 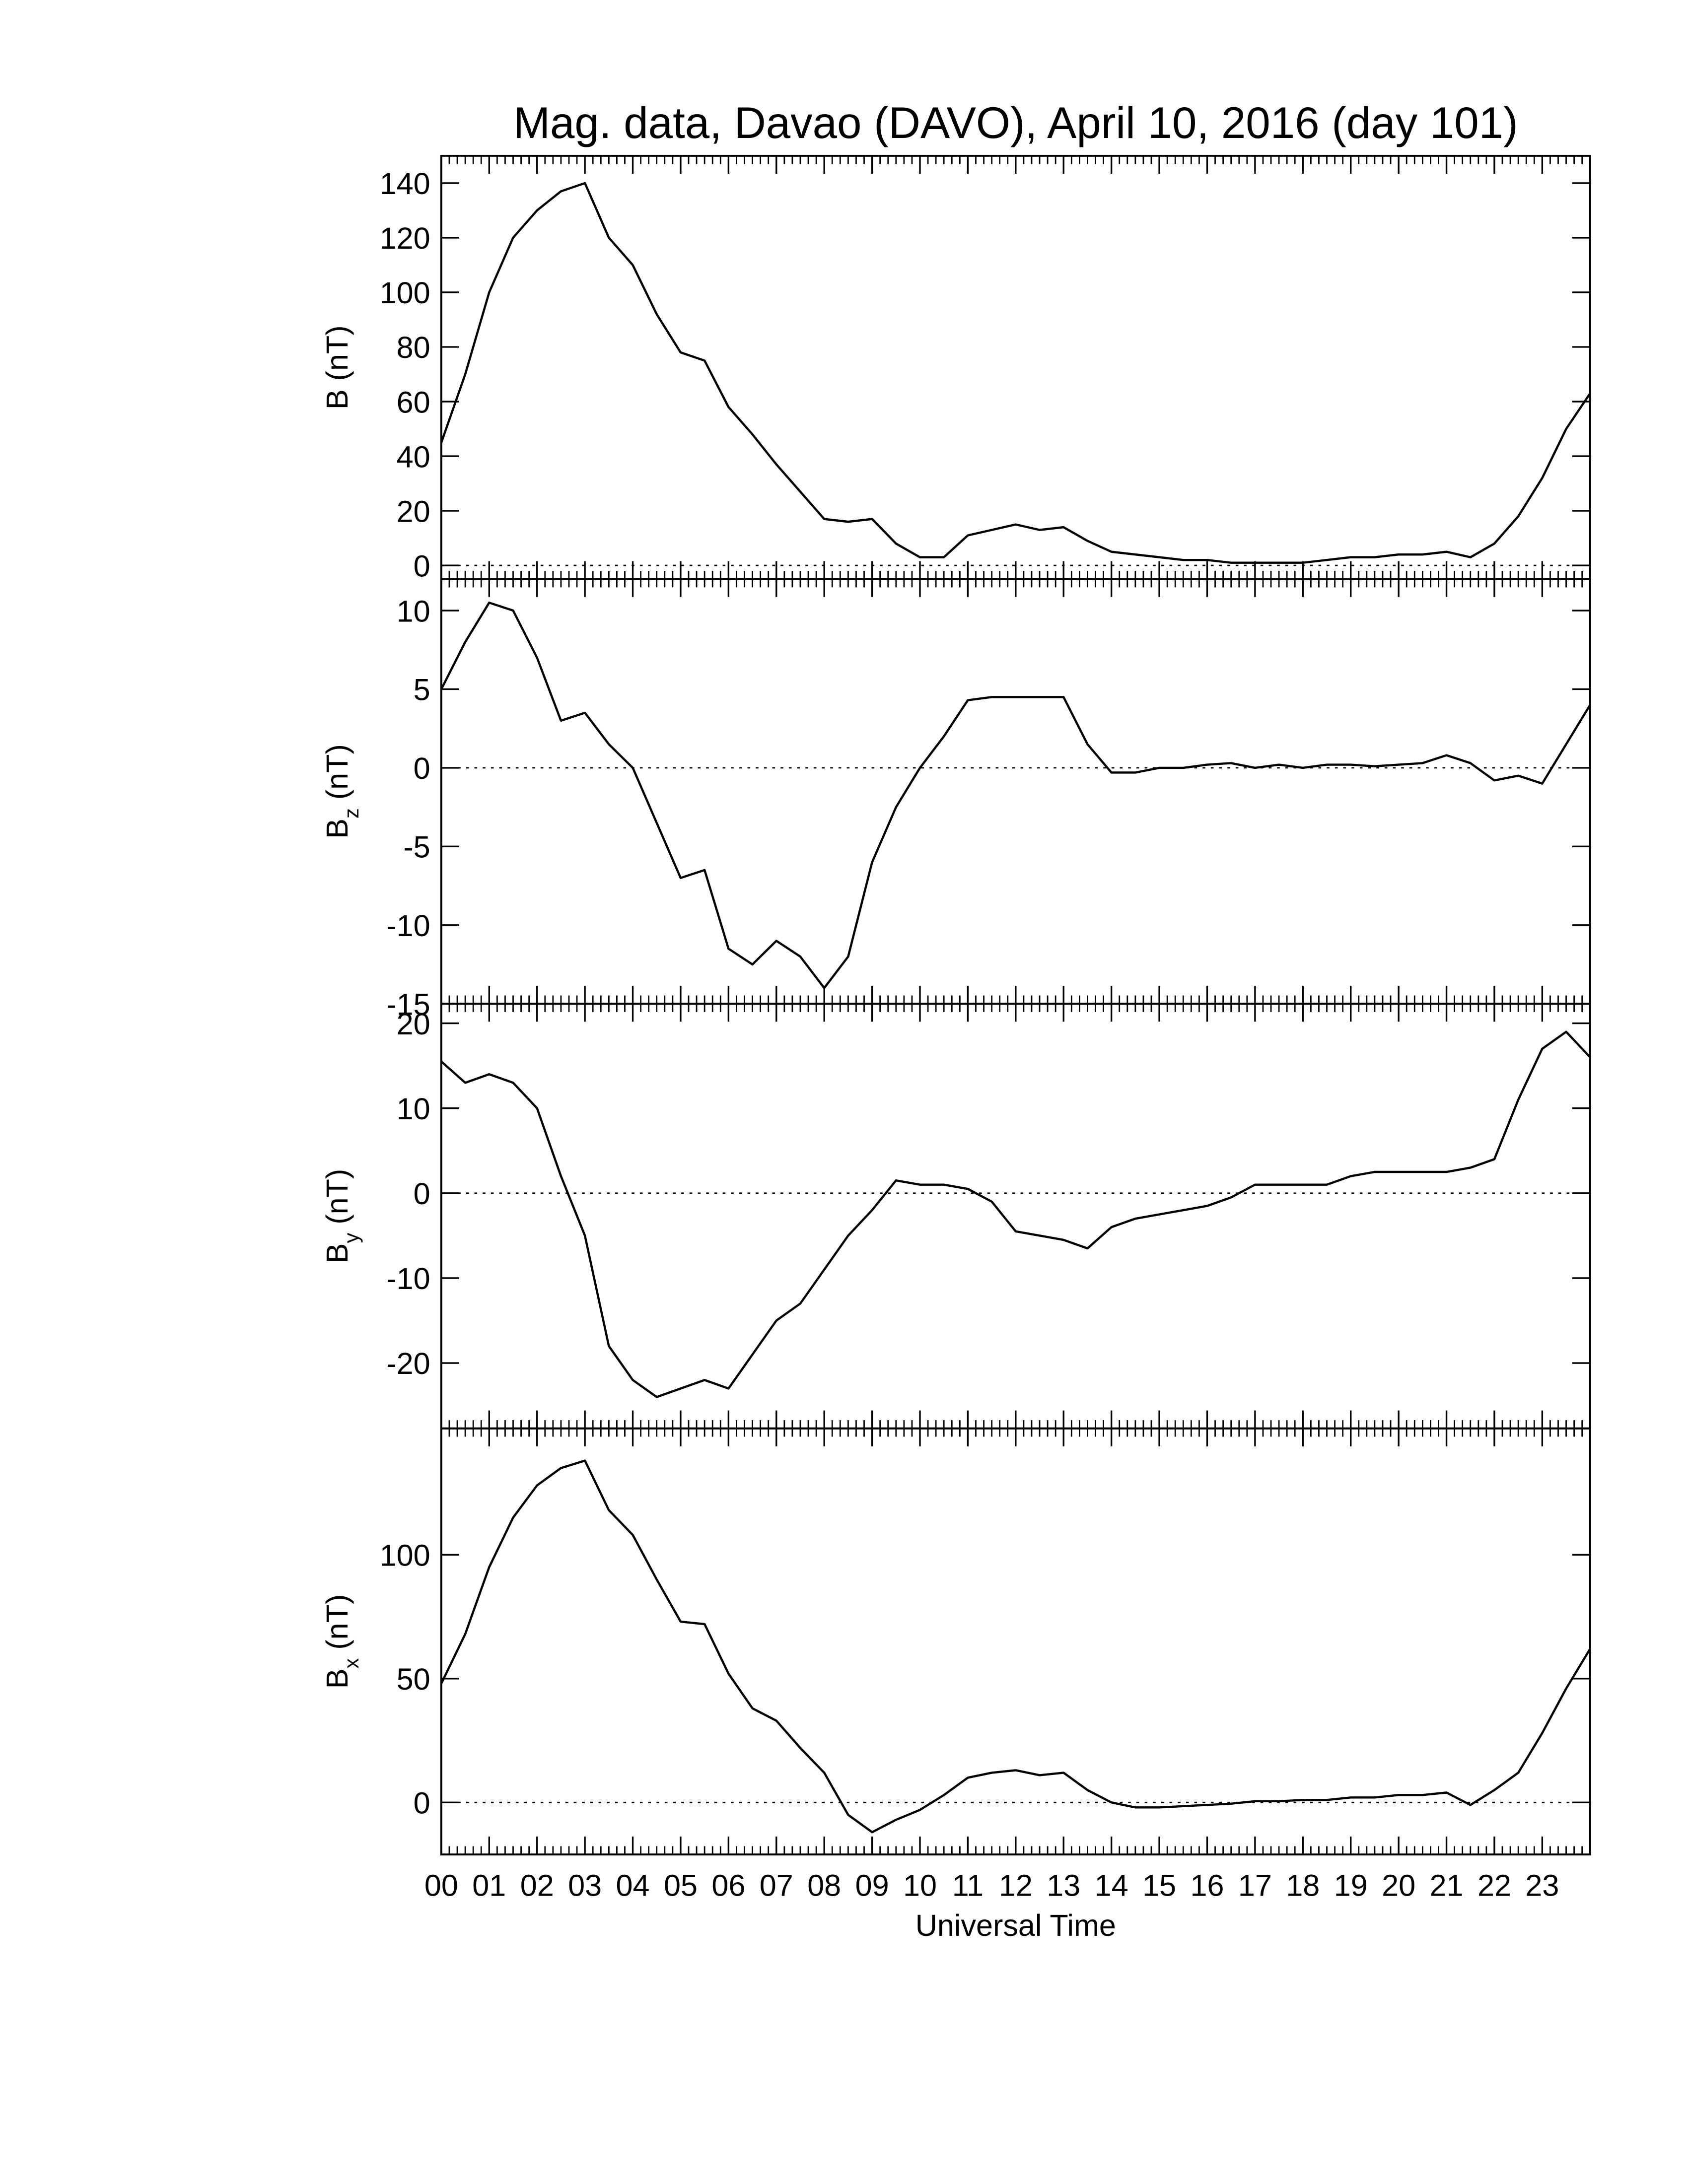 I want to click on x-tick-label: 01, so click(x=489, y=1885).